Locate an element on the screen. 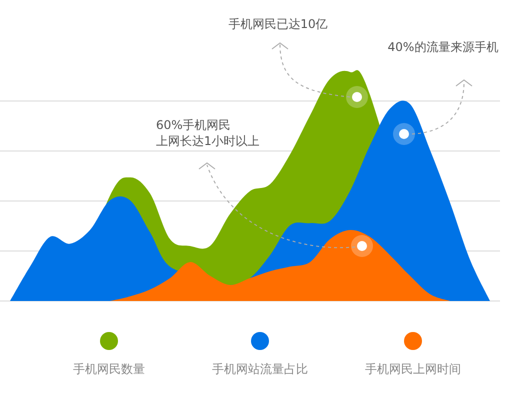  legend-label: 手机网站流量占比 is located at coordinates (260, 369).